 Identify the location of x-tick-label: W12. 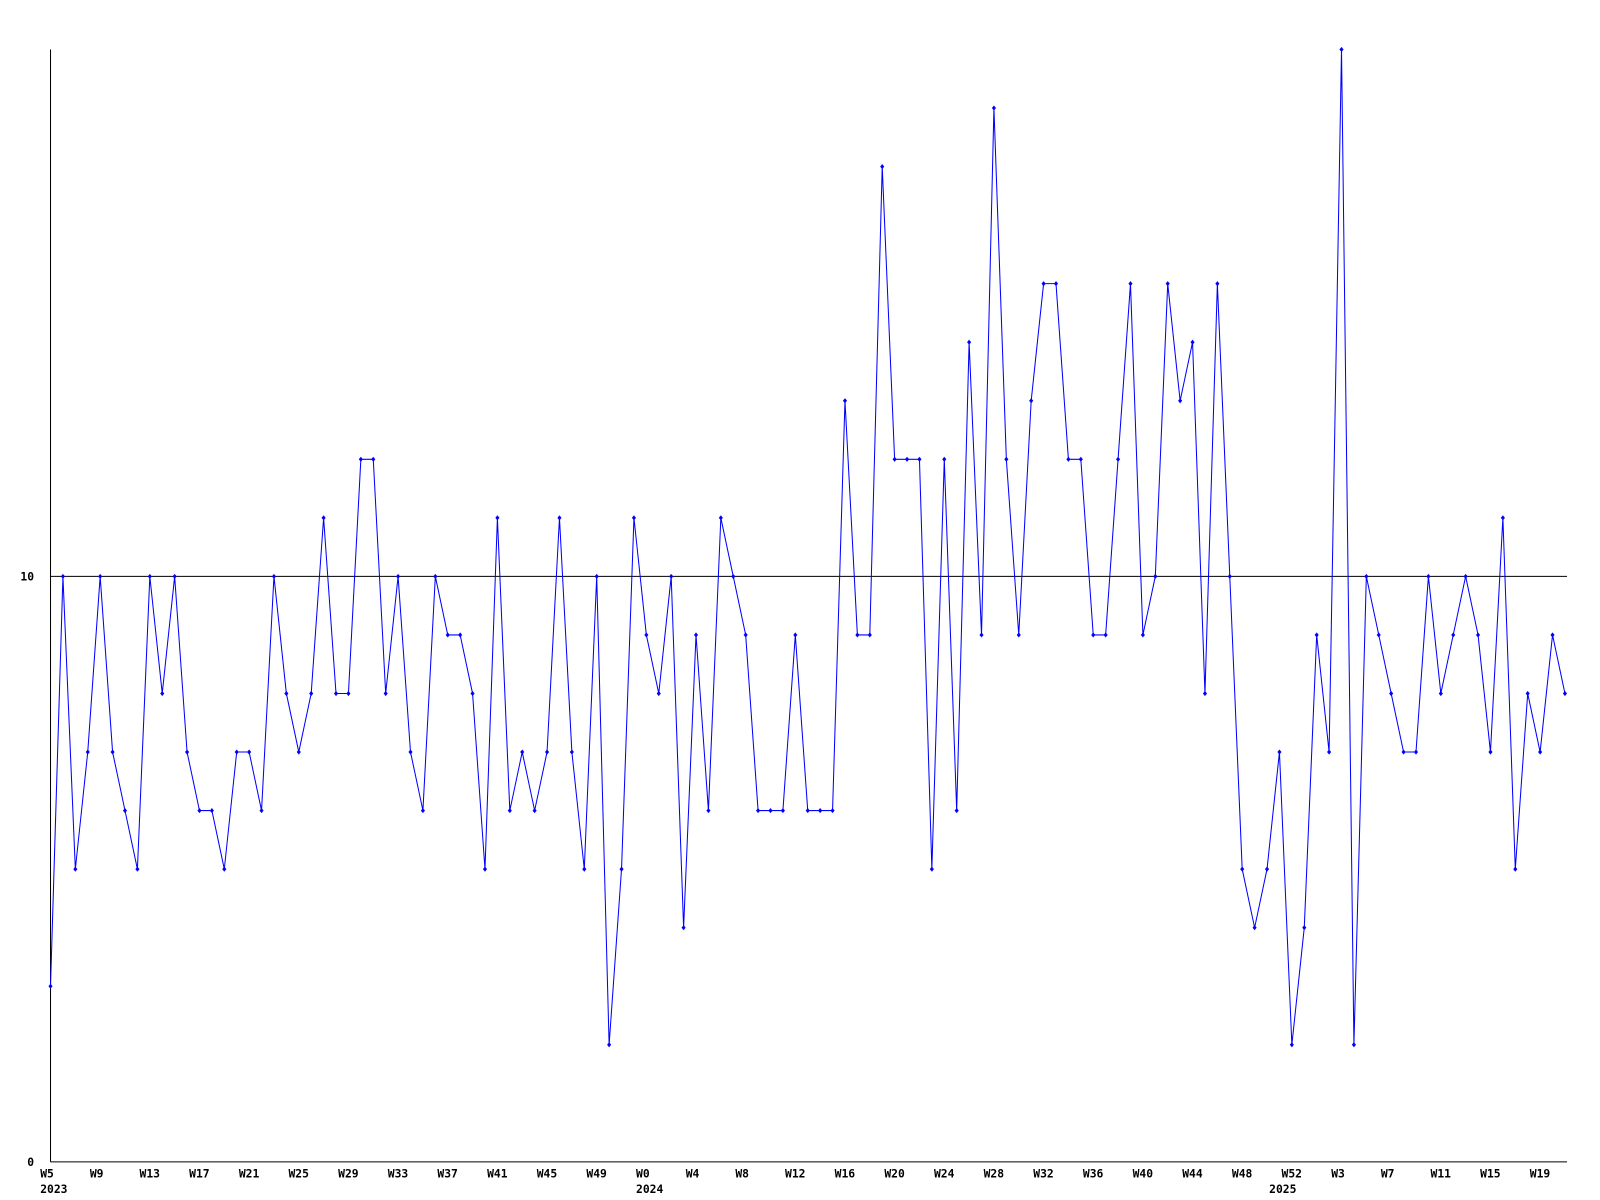
(795, 1173).